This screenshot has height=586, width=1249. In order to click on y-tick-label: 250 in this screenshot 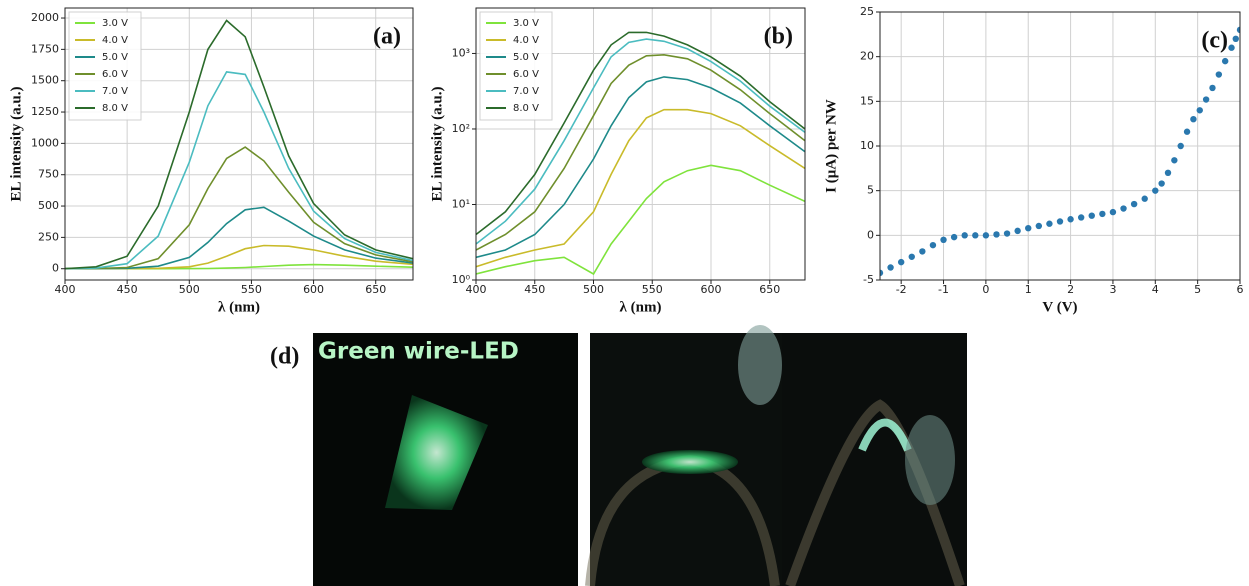, I will do `click(48, 236)`.